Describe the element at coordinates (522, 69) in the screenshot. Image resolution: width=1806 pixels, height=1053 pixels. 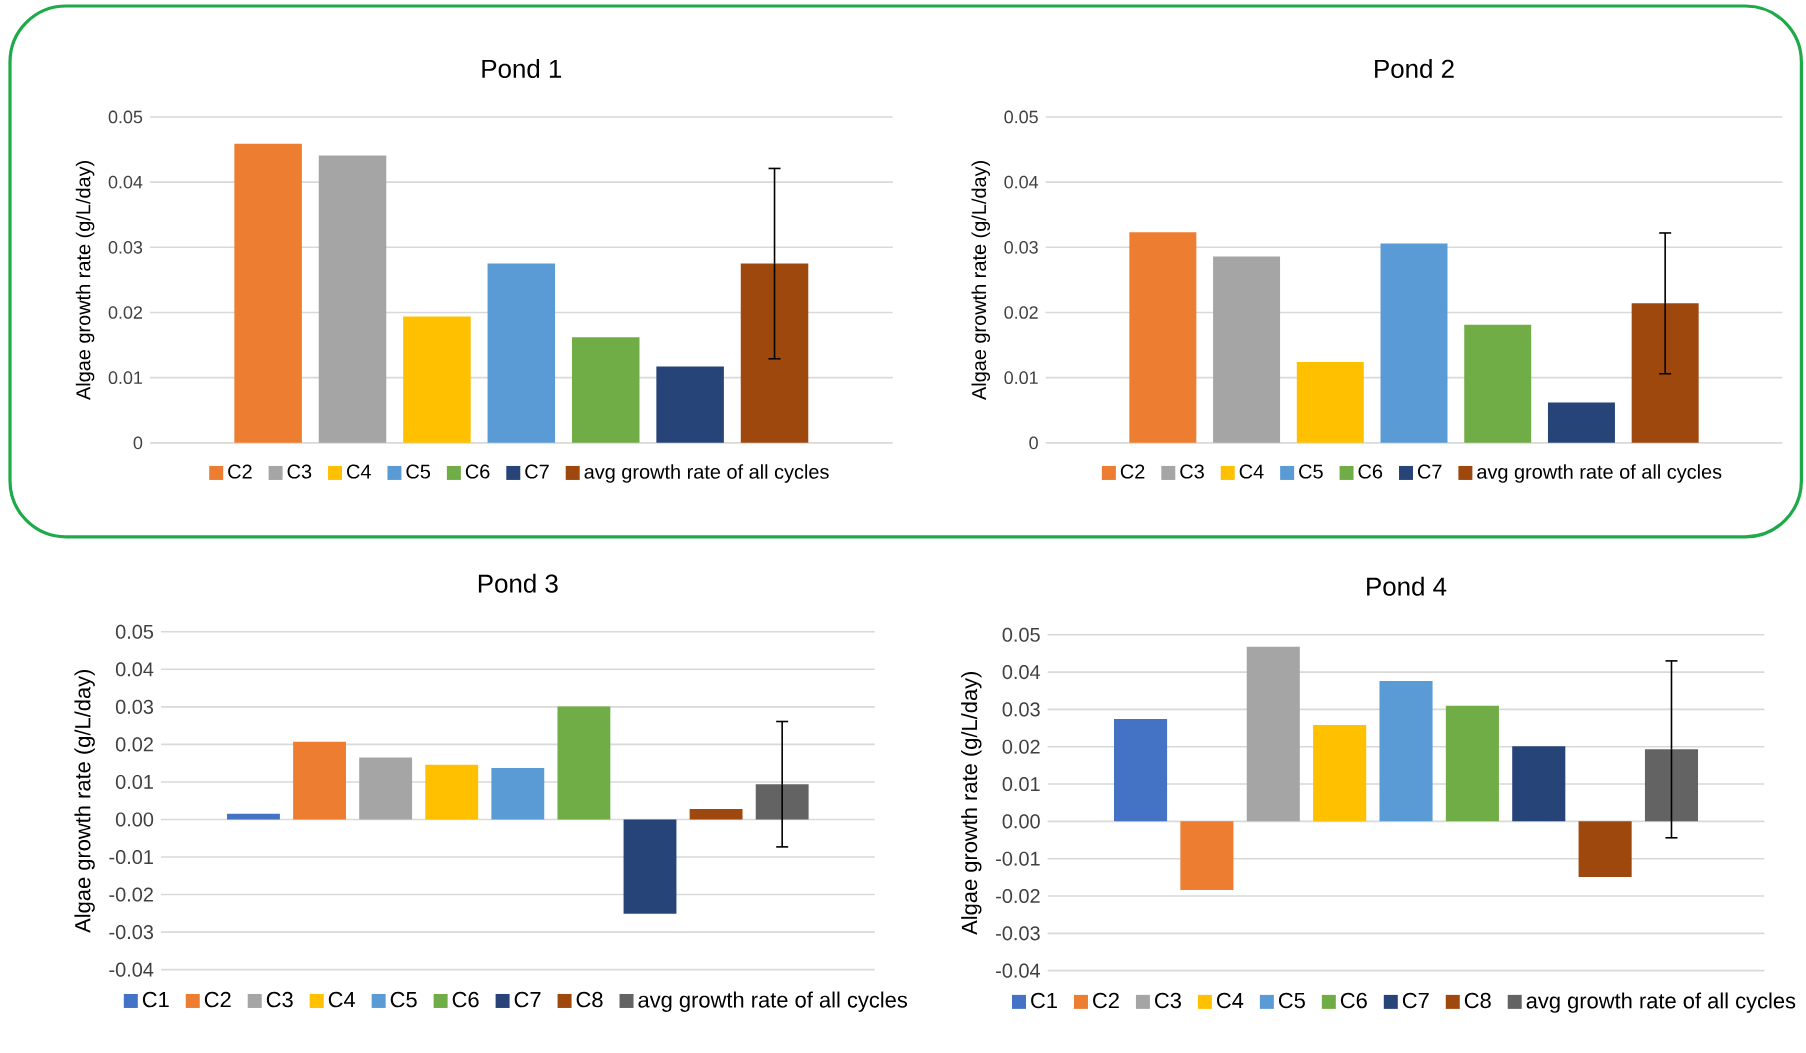
I see `chart-title: Pond 1` at that location.